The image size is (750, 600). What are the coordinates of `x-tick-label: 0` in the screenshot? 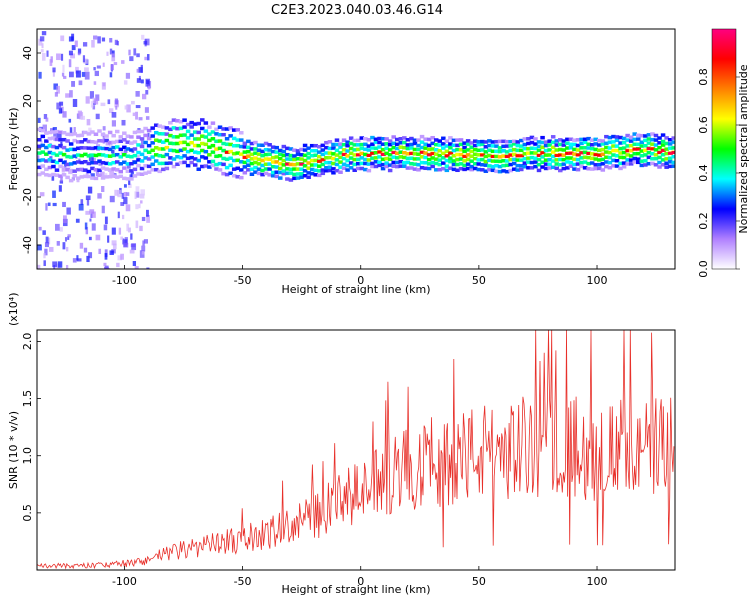 It's located at (360, 280).